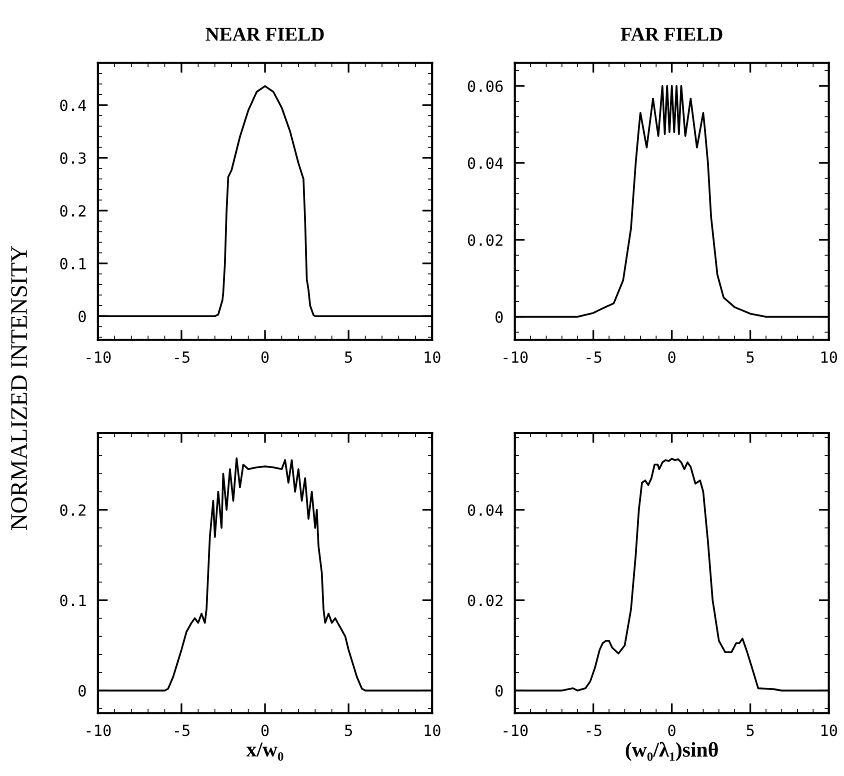 The height and width of the screenshot is (776, 844). Describe the element at coordinates (485, 86) in the screenshot. I see `y-tick-label: 0.06` at that location.